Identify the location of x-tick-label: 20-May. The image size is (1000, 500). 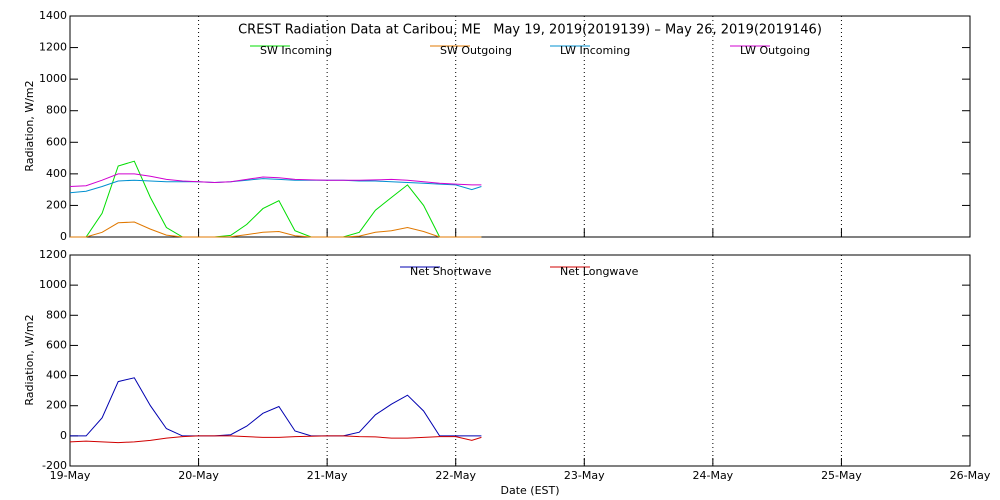
(198, 475).